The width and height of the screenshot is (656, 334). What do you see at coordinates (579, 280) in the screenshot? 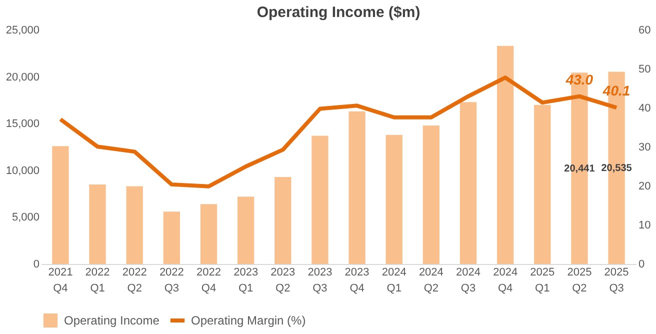
I see `x-tick-label: 2025 Q2` at bounding box center [579, 280].